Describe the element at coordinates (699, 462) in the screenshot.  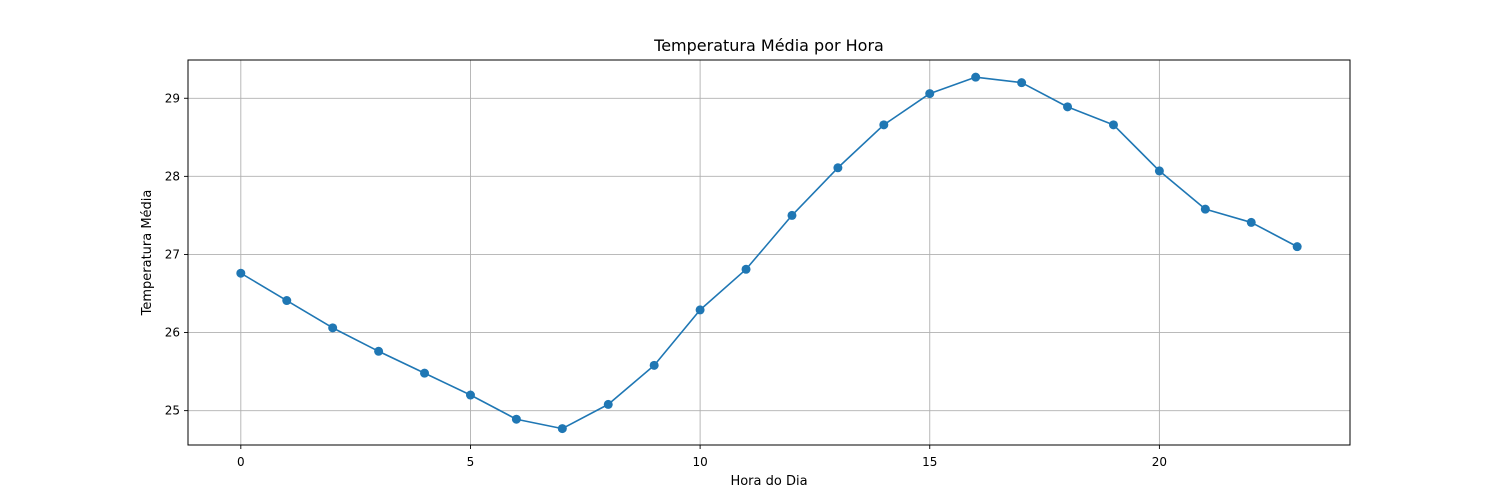
I see `x-tick-label: 10` at that location.